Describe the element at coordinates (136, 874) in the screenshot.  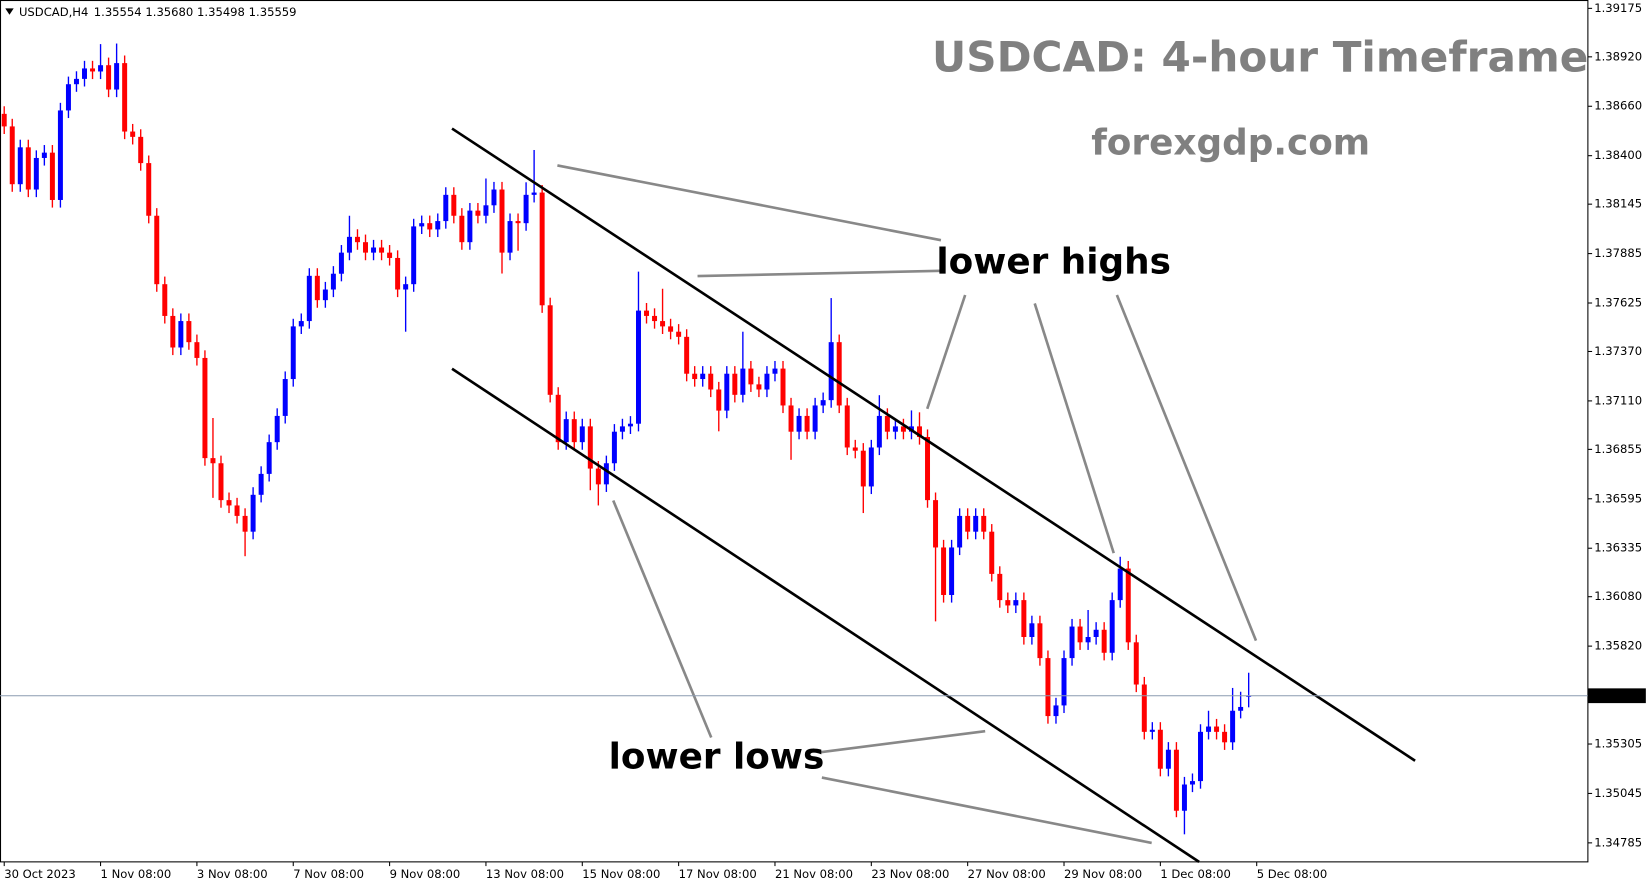
I see `x-tick-label: 1 Nov 08:00` at that location.